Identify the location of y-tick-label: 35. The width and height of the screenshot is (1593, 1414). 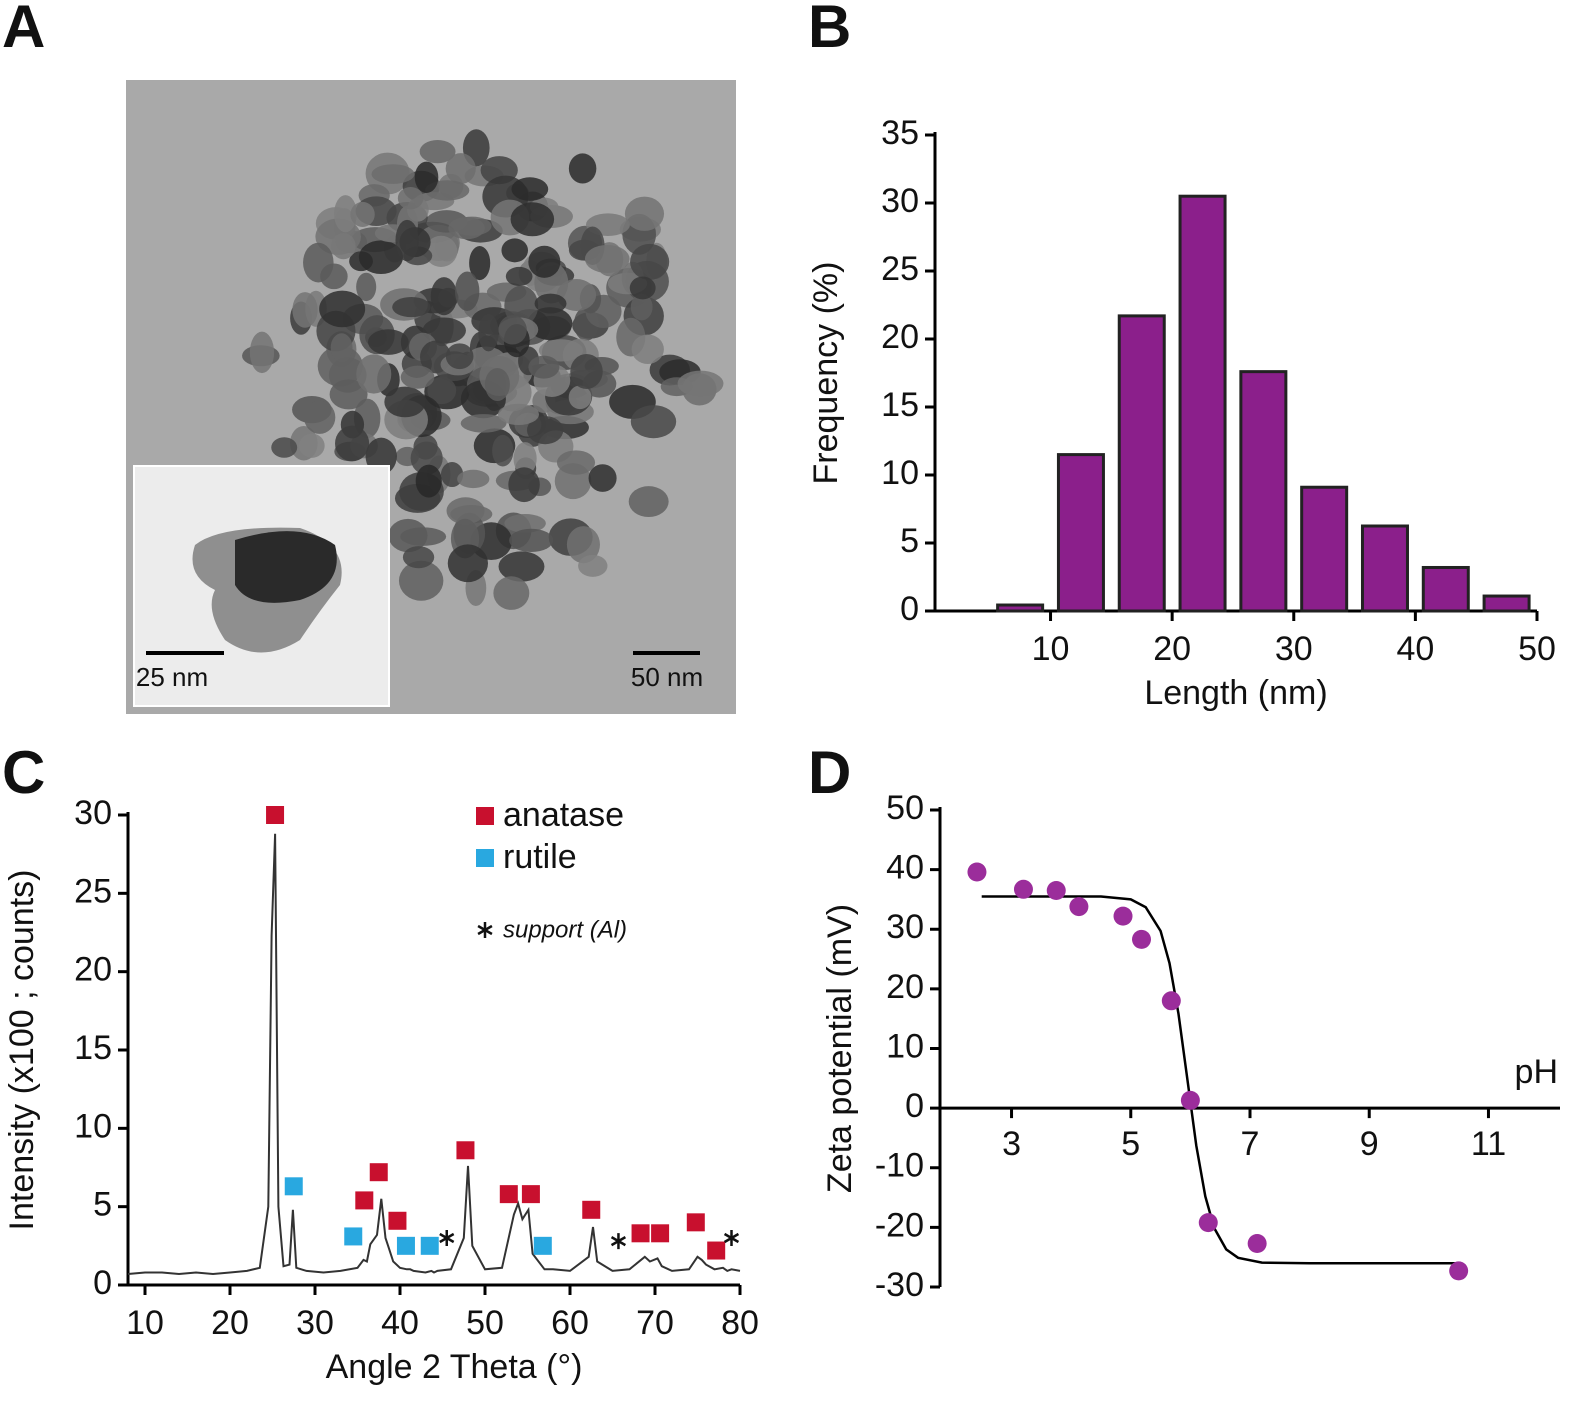
(900, 133).